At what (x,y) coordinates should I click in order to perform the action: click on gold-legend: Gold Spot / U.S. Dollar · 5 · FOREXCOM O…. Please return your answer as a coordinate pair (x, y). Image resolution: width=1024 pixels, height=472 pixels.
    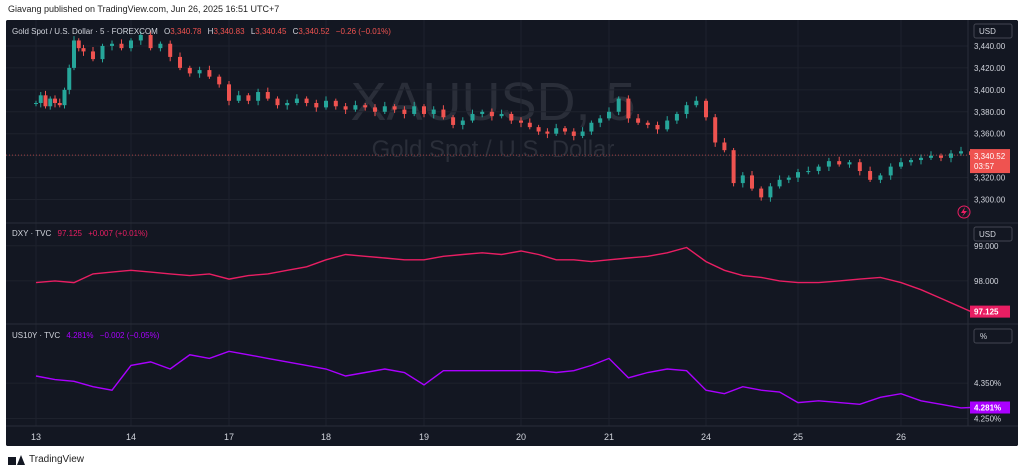
    Looking at the image, I should click on (201, 31).